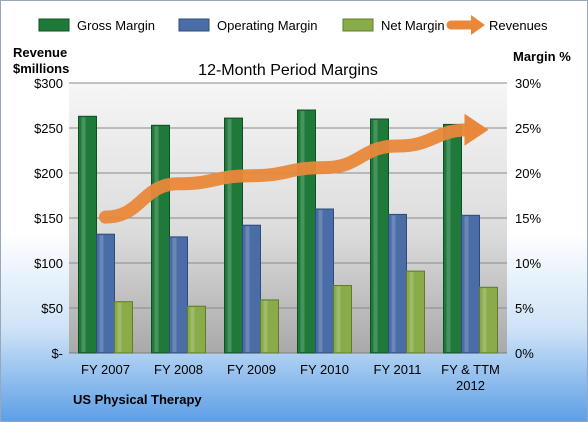 The width and height of the screenshot is (588, 422). What do you see at coordinates (40, 52) in the screenshot?
I see `left-axis-title-line1: Revenue` at bounding box center [40, 52].